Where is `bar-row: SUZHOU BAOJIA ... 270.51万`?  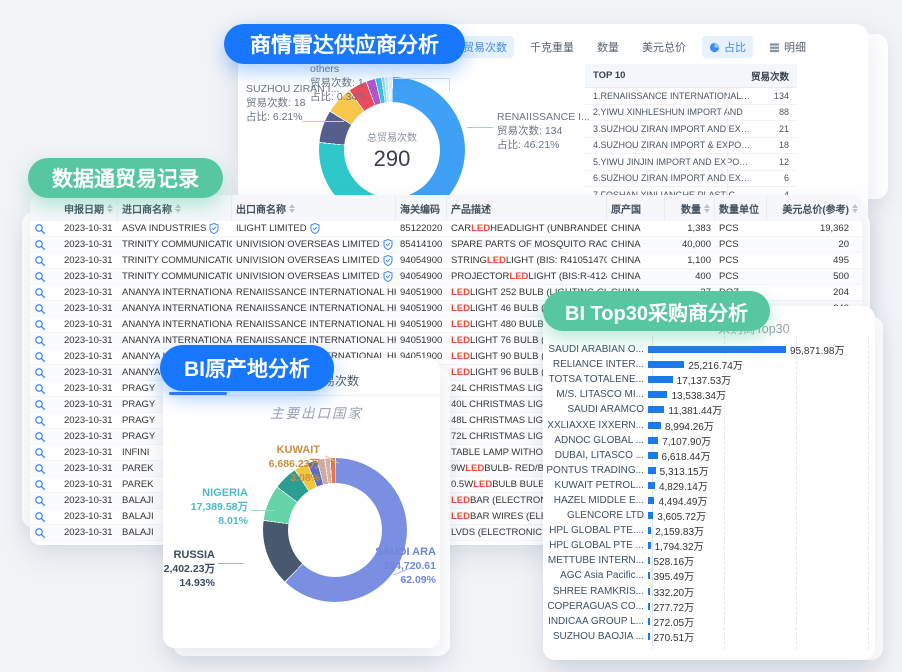
bar-row: SUZHOU BAOJIA ... 270.51万 is located at coordinates (707, 636).